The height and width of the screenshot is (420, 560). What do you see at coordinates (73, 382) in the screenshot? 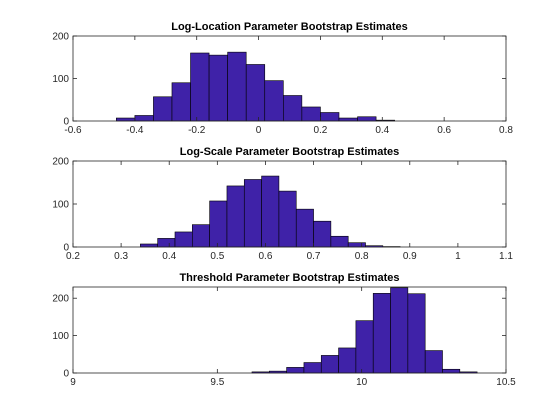
I see `x-tick-label: 9` at bounding box center [73, 382].